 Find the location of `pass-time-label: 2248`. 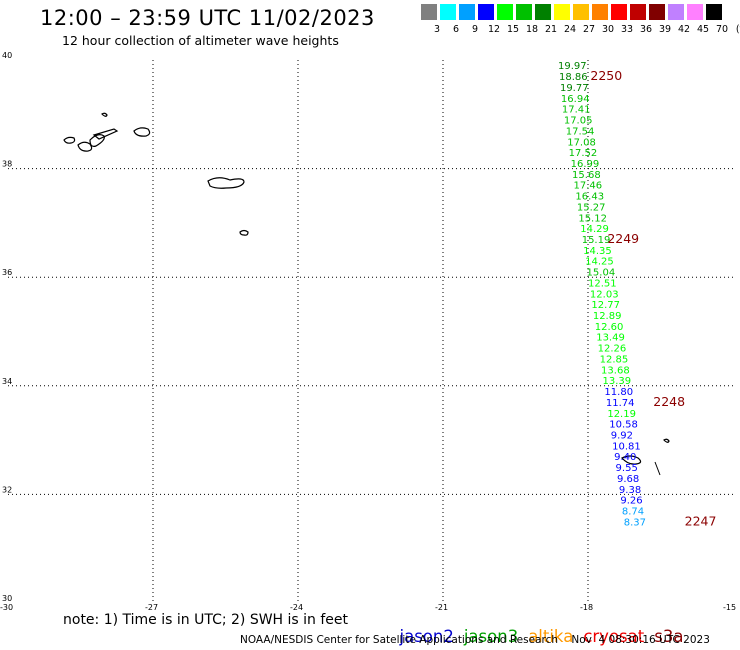

pass-time-label: 2248 is located at coordinates (669, 401).